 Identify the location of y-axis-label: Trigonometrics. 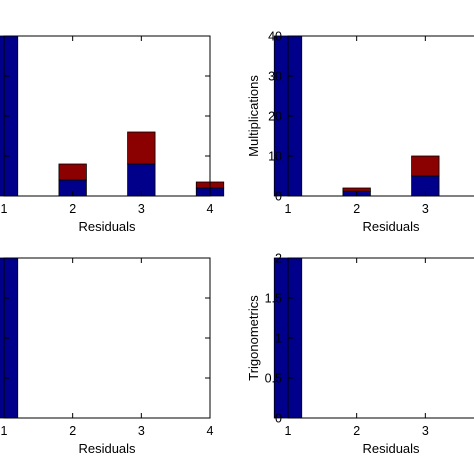
(253, 338).